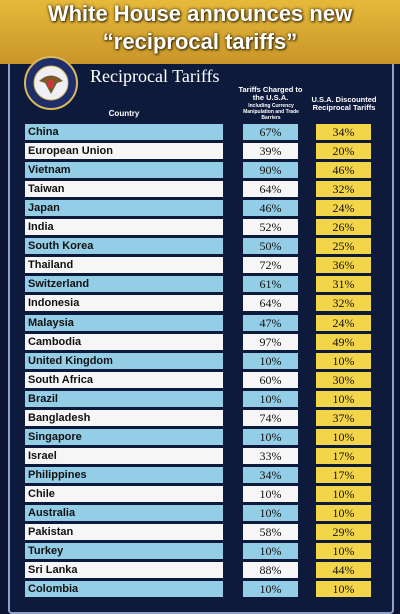  Describe the element at coordinates (343, 227) in the screenshot. I see `reciprocal-tariff-cell: 26%` at that location.